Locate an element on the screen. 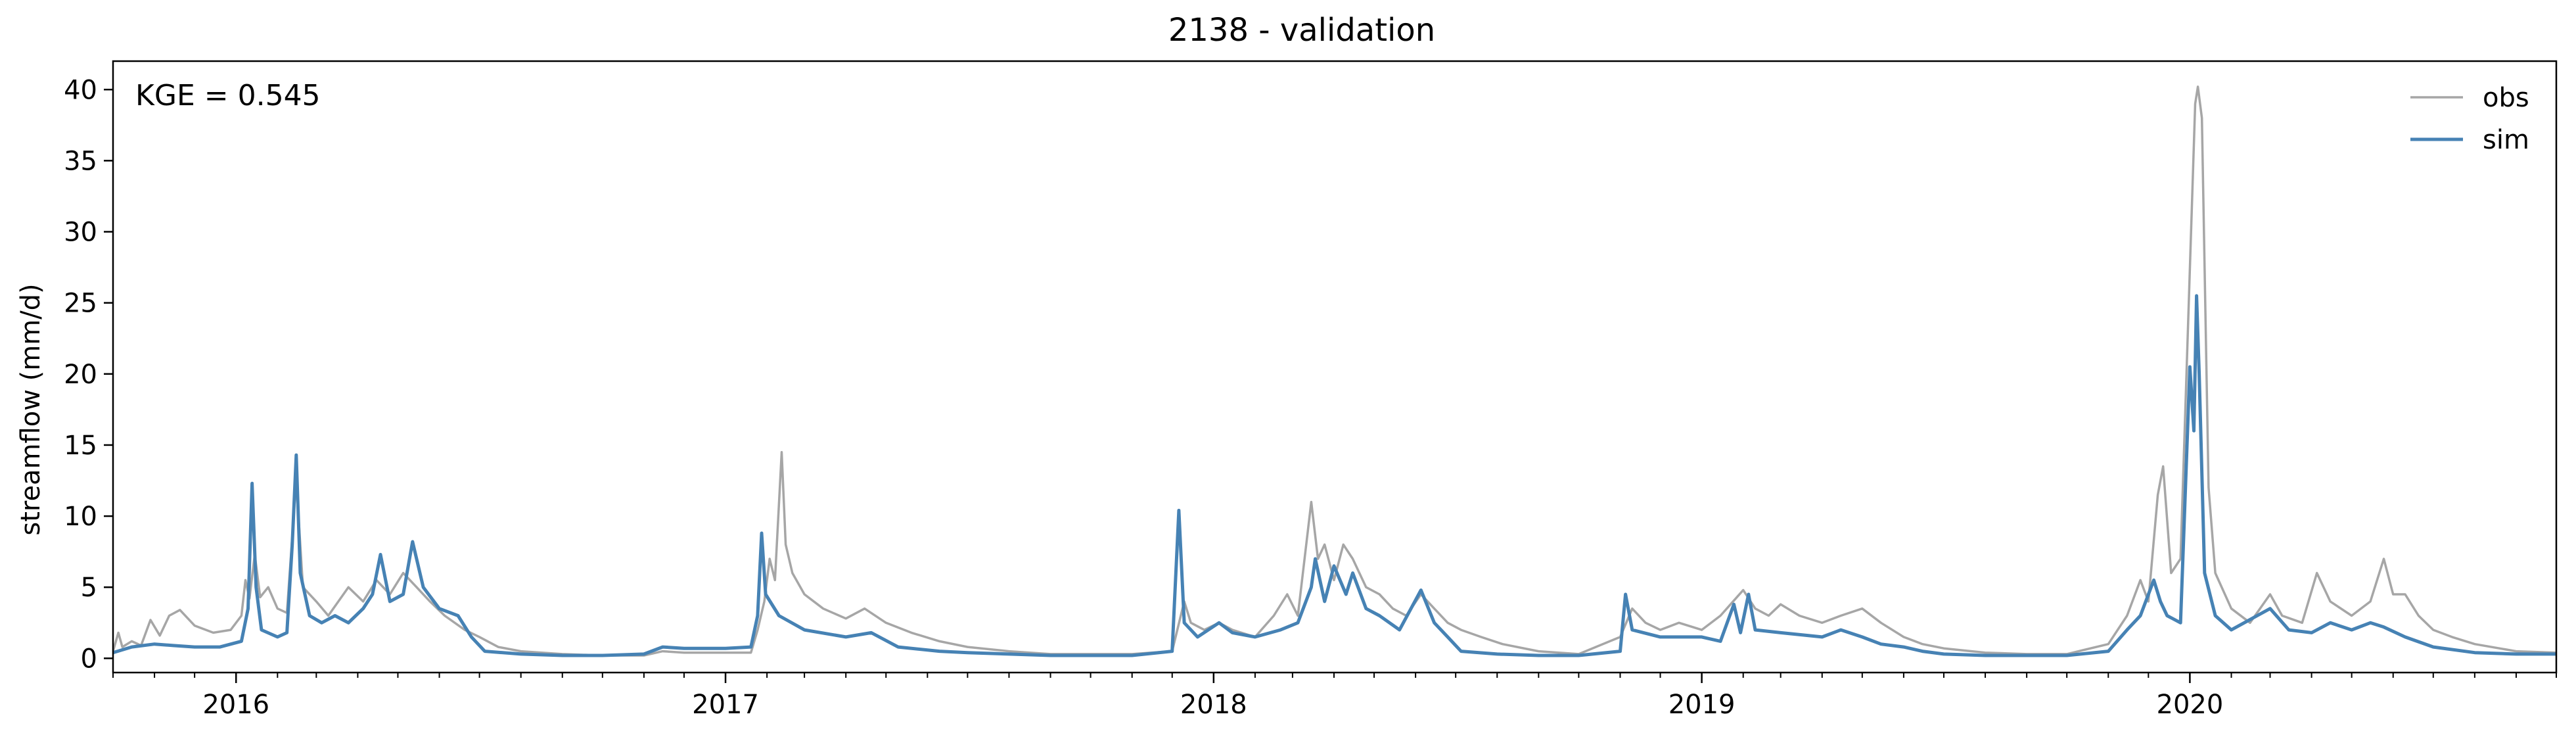 This screenshot has width=2576, height=735. x-tick-label: 2018 is located at coordinates (1213, 705).